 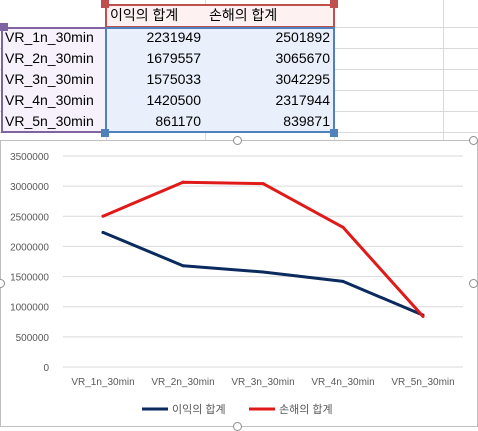 I want to click on y-tick-label: 2500000, so click(x=29, y=217).